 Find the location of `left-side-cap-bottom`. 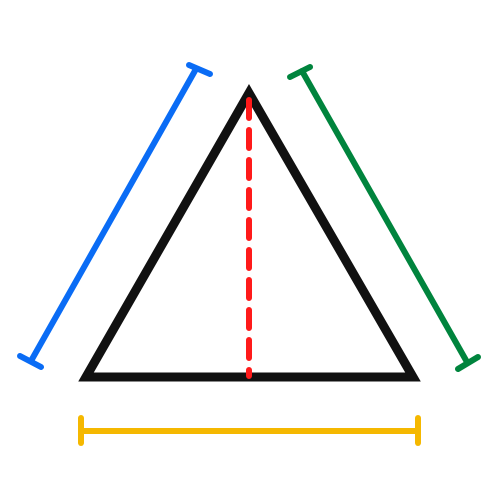

left-side-cap-bottom is located at coordinates (30, 361).